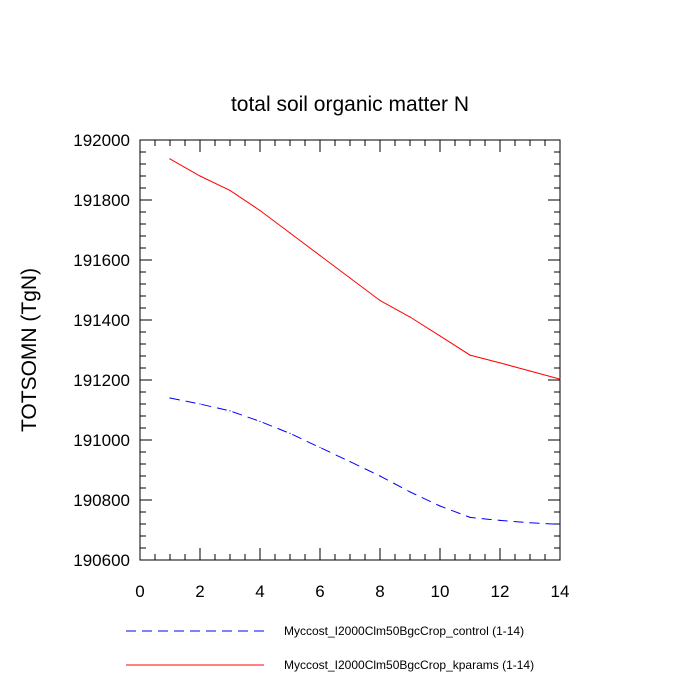  What do you see at coordinates (404, 631) in the screenshot?
I see `legend-label-control: Myccost_I2000Clm50BgcCrop_control (1-14)` at bounding box center [404, 631].